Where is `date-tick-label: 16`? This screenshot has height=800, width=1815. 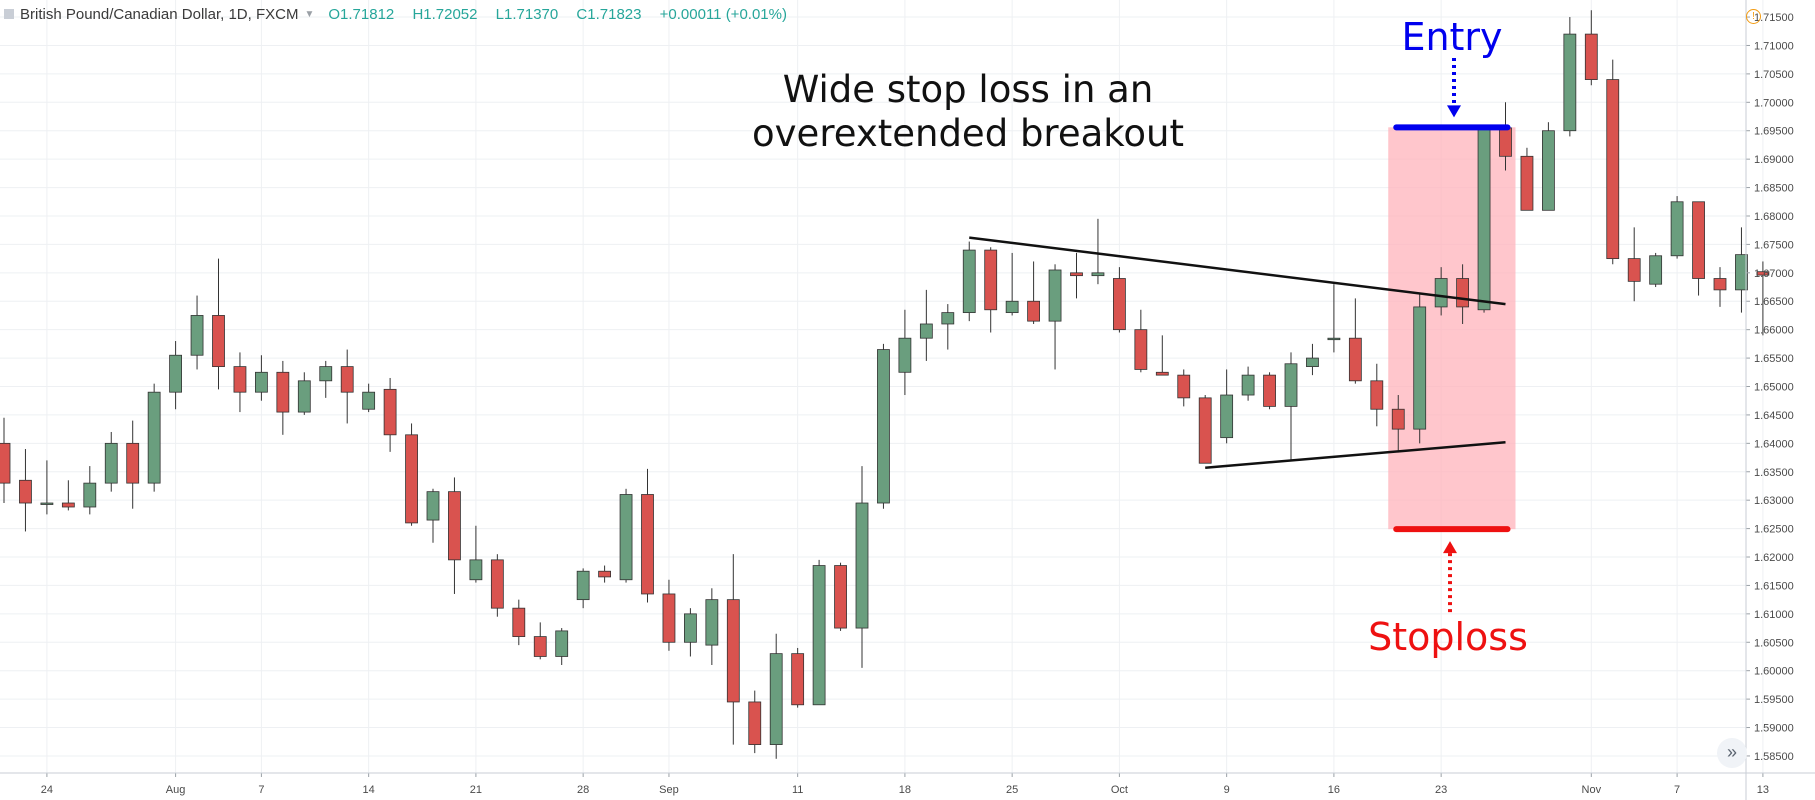 date-tick-label: 16 is located at coordinates (1334, 790).